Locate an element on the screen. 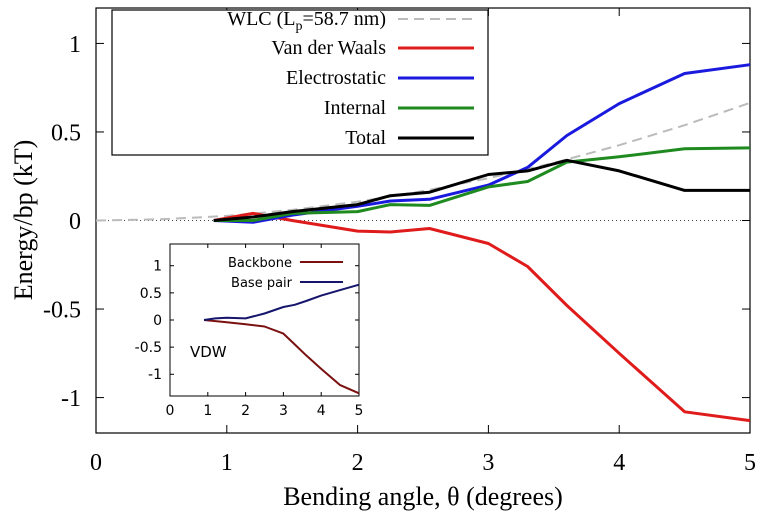  inset-plot-frame is located at coordinates (264, 320).